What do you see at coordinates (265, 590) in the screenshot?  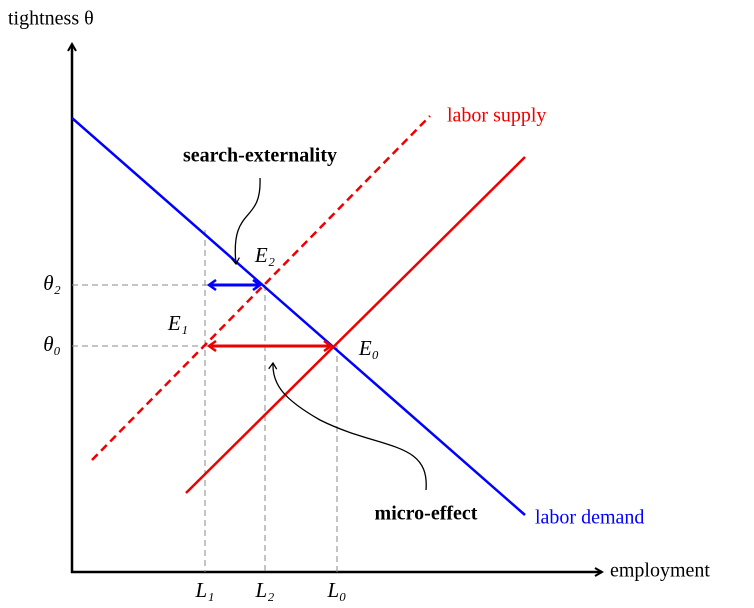 I see `x-tick-label: L₂` at bounding box center [265, 590].